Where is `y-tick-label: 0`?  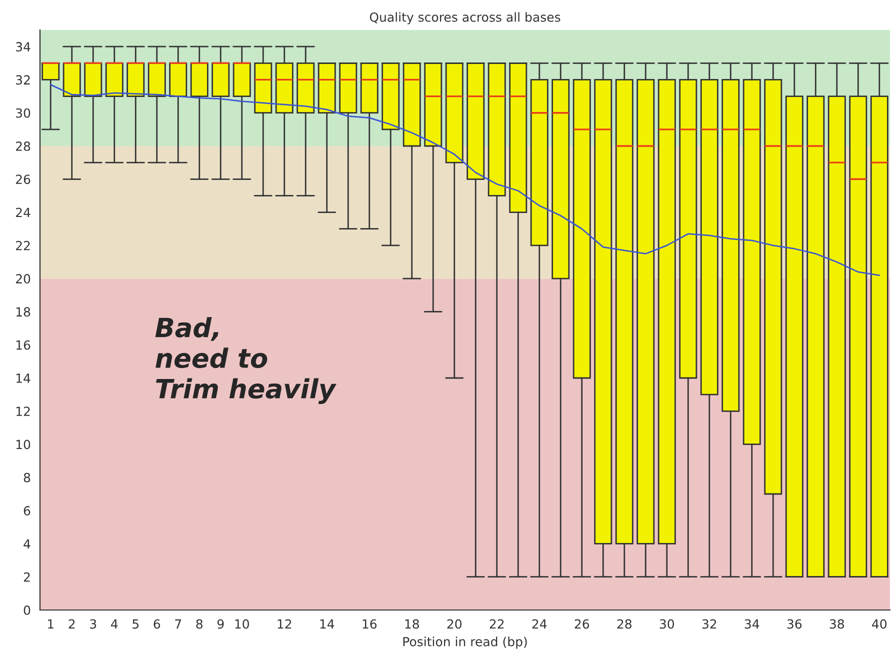
y-tick-label: 0 is located at coordinates (27, 610).